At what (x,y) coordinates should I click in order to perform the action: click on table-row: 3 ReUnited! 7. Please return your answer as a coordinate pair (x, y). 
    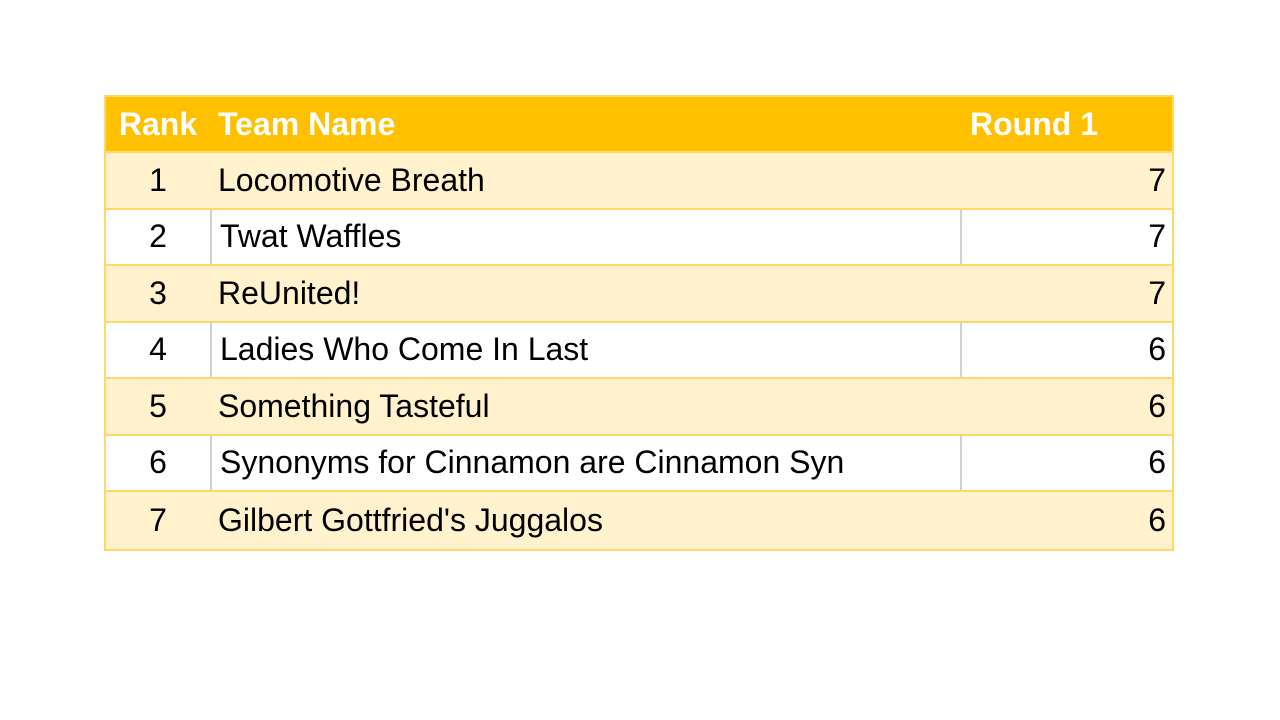
    Looking at the image, I should click on (639, 294).